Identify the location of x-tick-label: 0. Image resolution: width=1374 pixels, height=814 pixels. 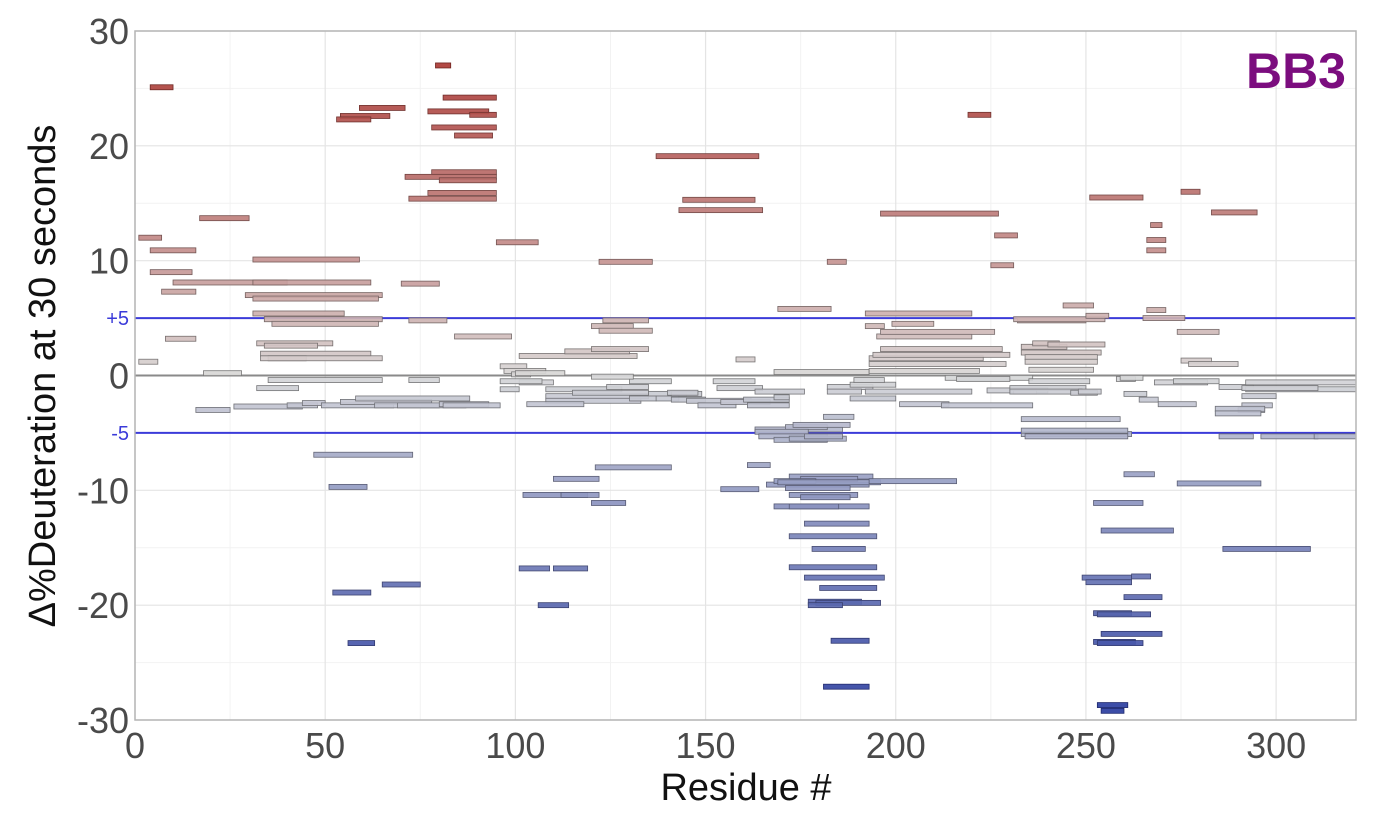
(135, 745).